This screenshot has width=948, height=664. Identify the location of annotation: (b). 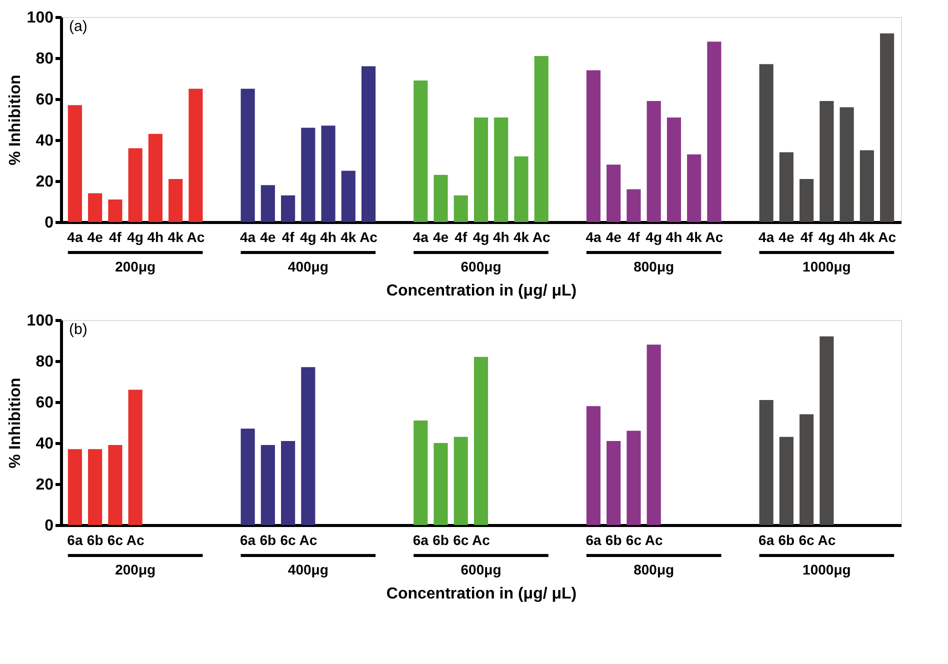
(78, 329).